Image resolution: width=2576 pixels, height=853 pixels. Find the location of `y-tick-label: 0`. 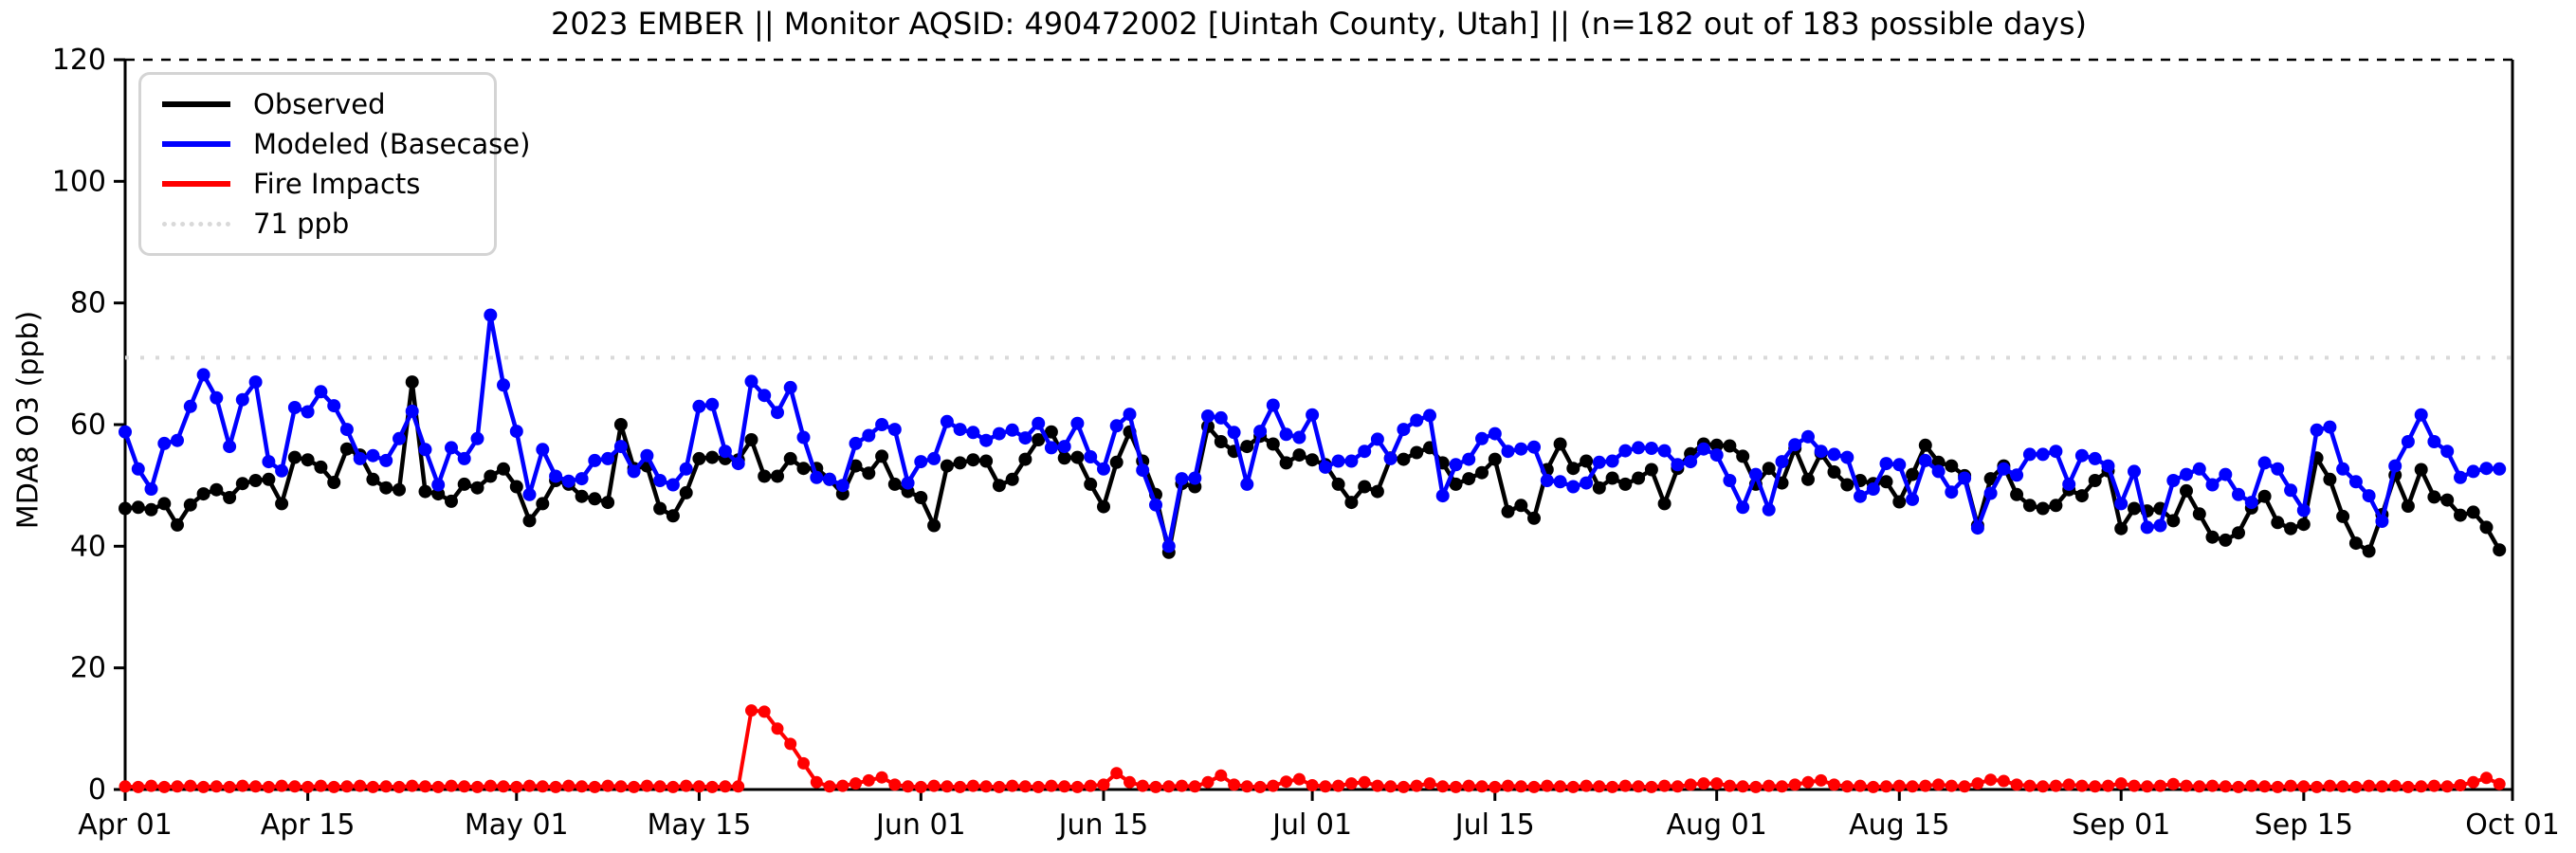

y-tick-label: 0 is located at coordinates (97, 790).